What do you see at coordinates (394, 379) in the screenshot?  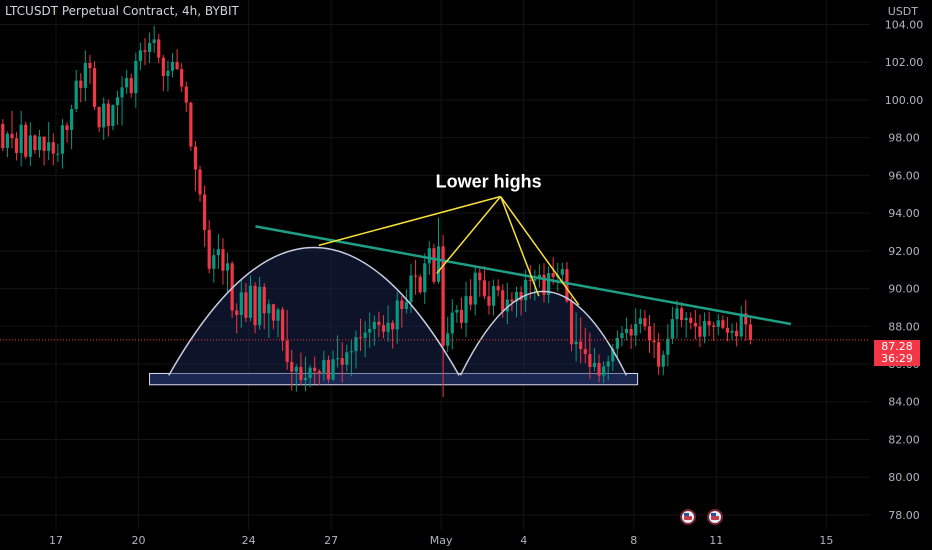 I see `support-zone-rect` at bounding box center [394, 379].